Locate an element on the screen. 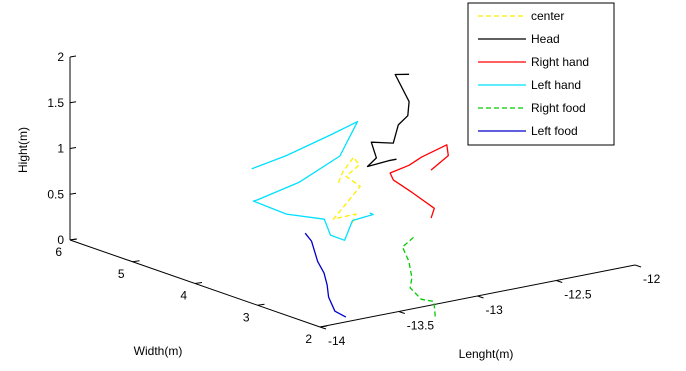  y-tick-label: 2 is located at coordinates (308, 339).